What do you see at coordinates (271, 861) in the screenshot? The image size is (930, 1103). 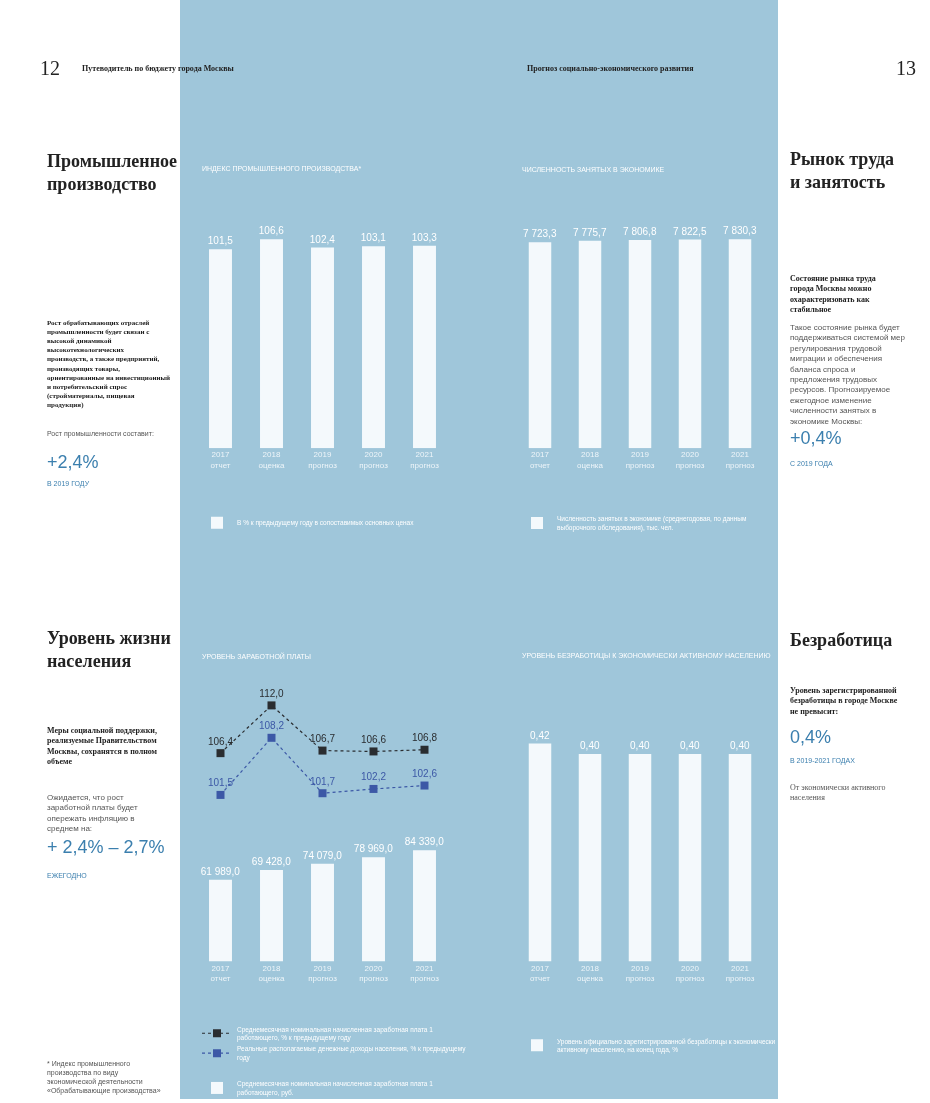 I see `data-label: 69 428,0` at bounding box center [271, 861].